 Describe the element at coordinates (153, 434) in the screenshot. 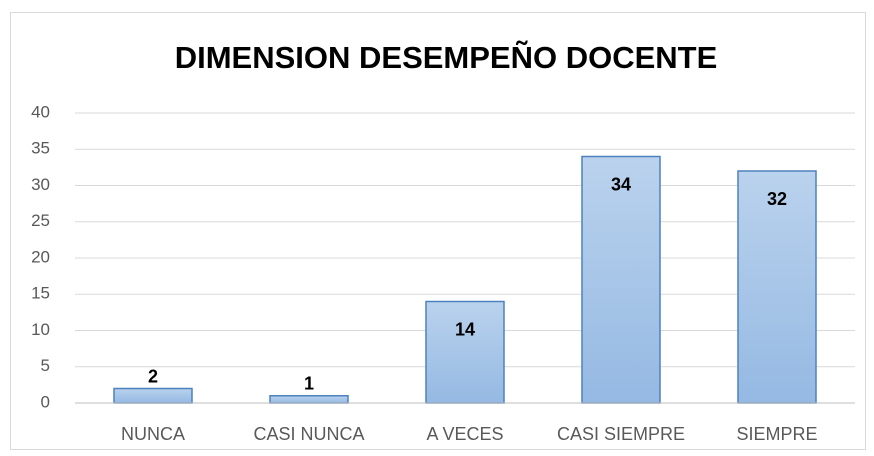

I see `x-tick-label: NUNCA` at that location.